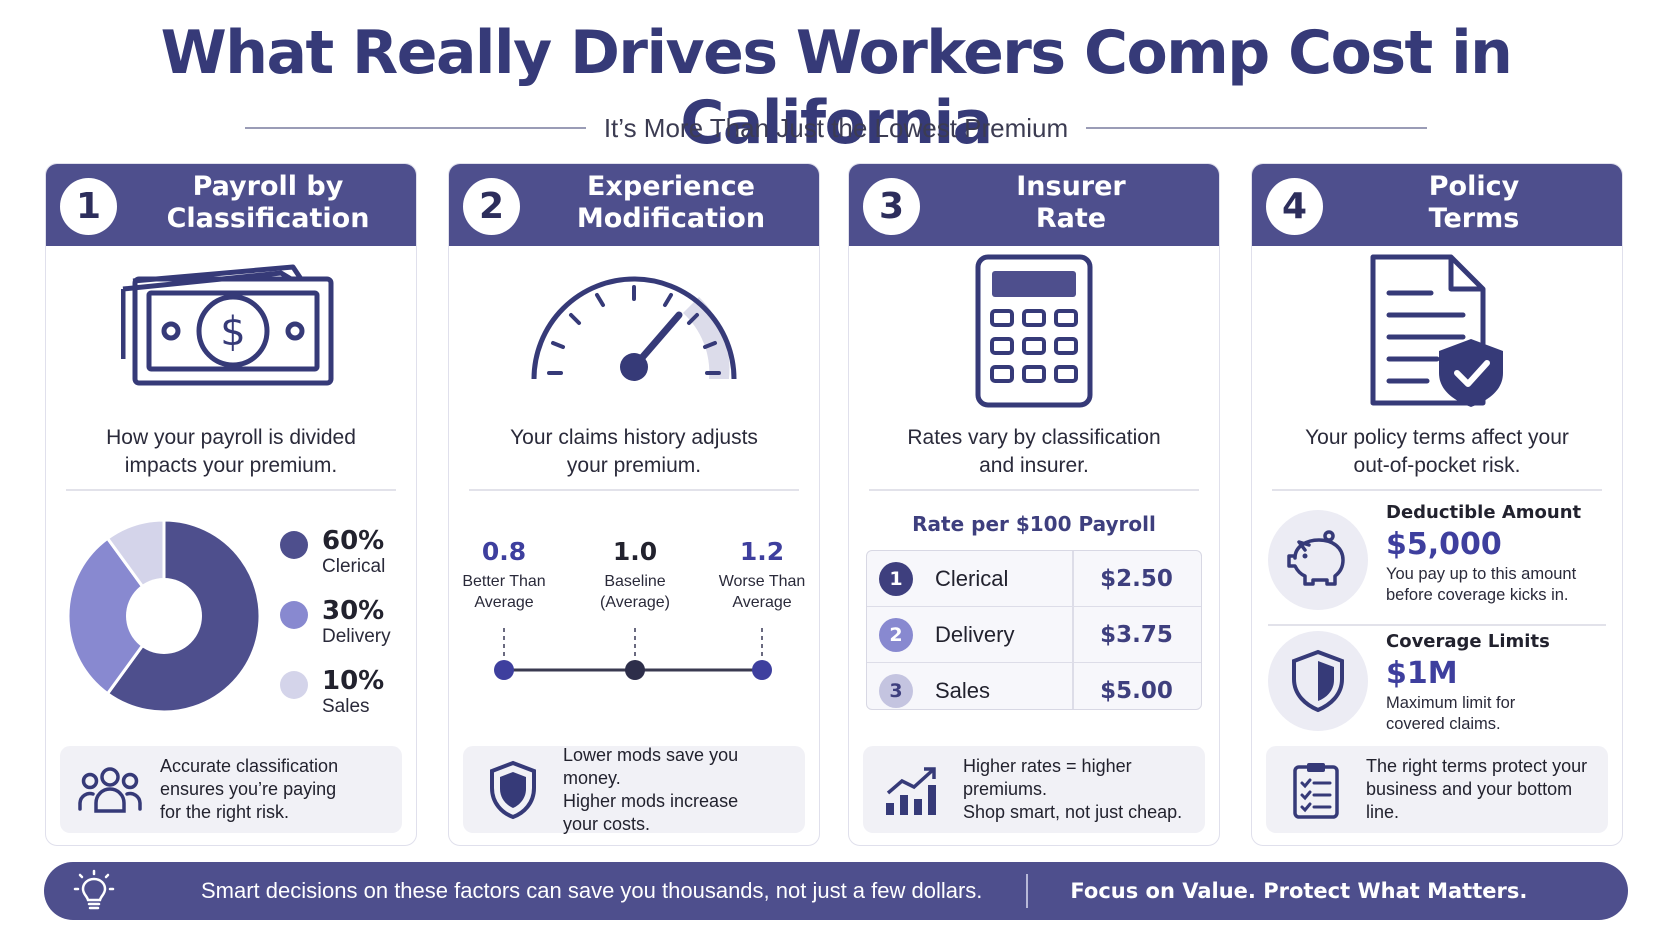 The height and width of the screenshot is (941, 1672). What do you see at coordinates (116, 616) in the screenshot?
I see `donut-slice-delivery` at bounding box center [116, 616].